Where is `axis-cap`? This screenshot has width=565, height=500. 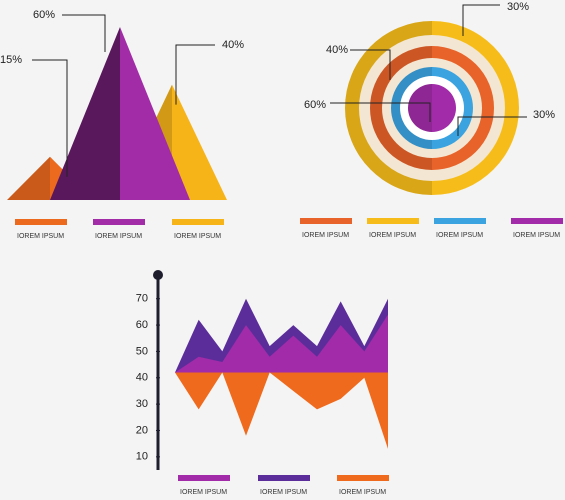
axis-cap is located at coordinates (158, 275).